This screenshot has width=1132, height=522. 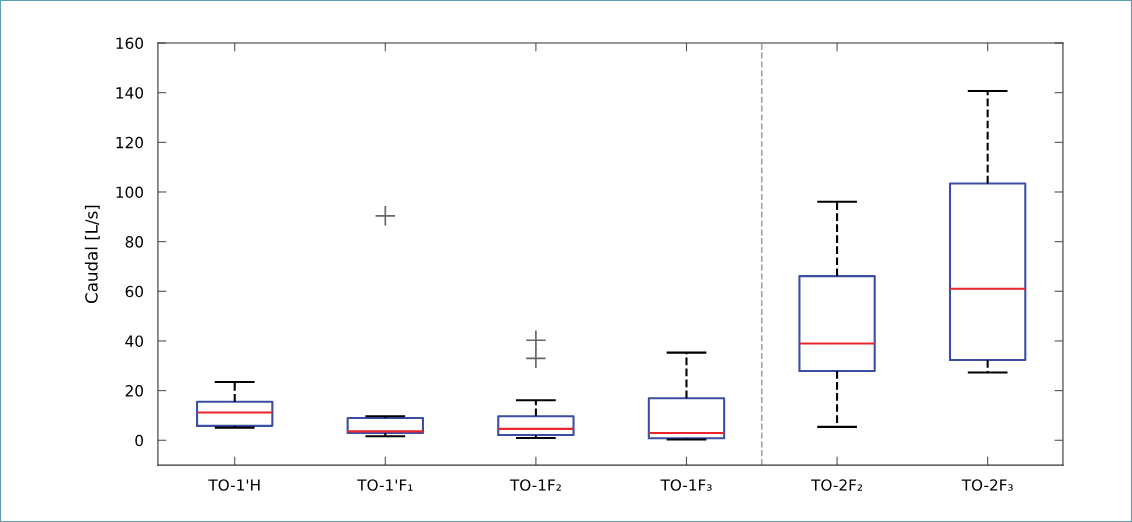 I want to click on y-tick-label: 140, so click(x=130, y=93).